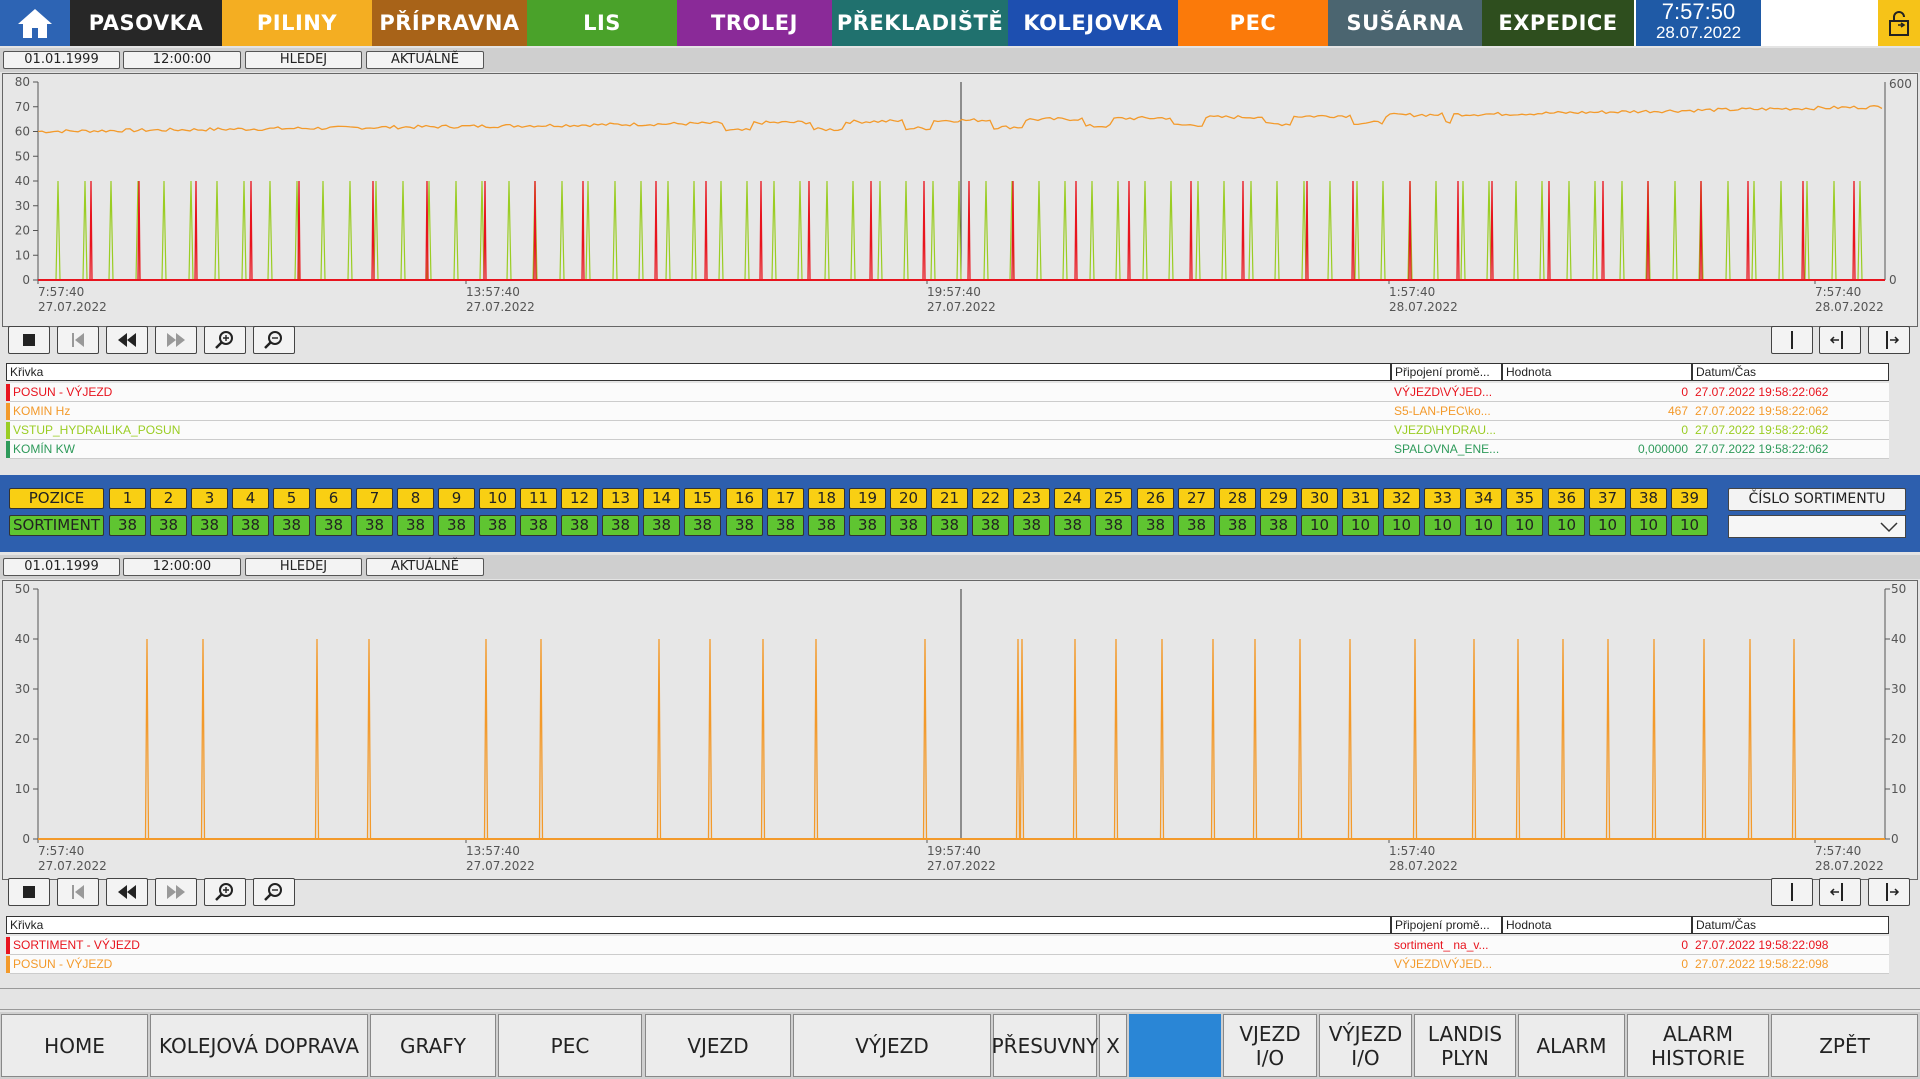 Image resolution: width=1920 pixels, height=1079 pixels. What do you see at coordinates (1237, 498) in the screenshot?
I see `position-number: 28` at bounding box center [1237, 498].